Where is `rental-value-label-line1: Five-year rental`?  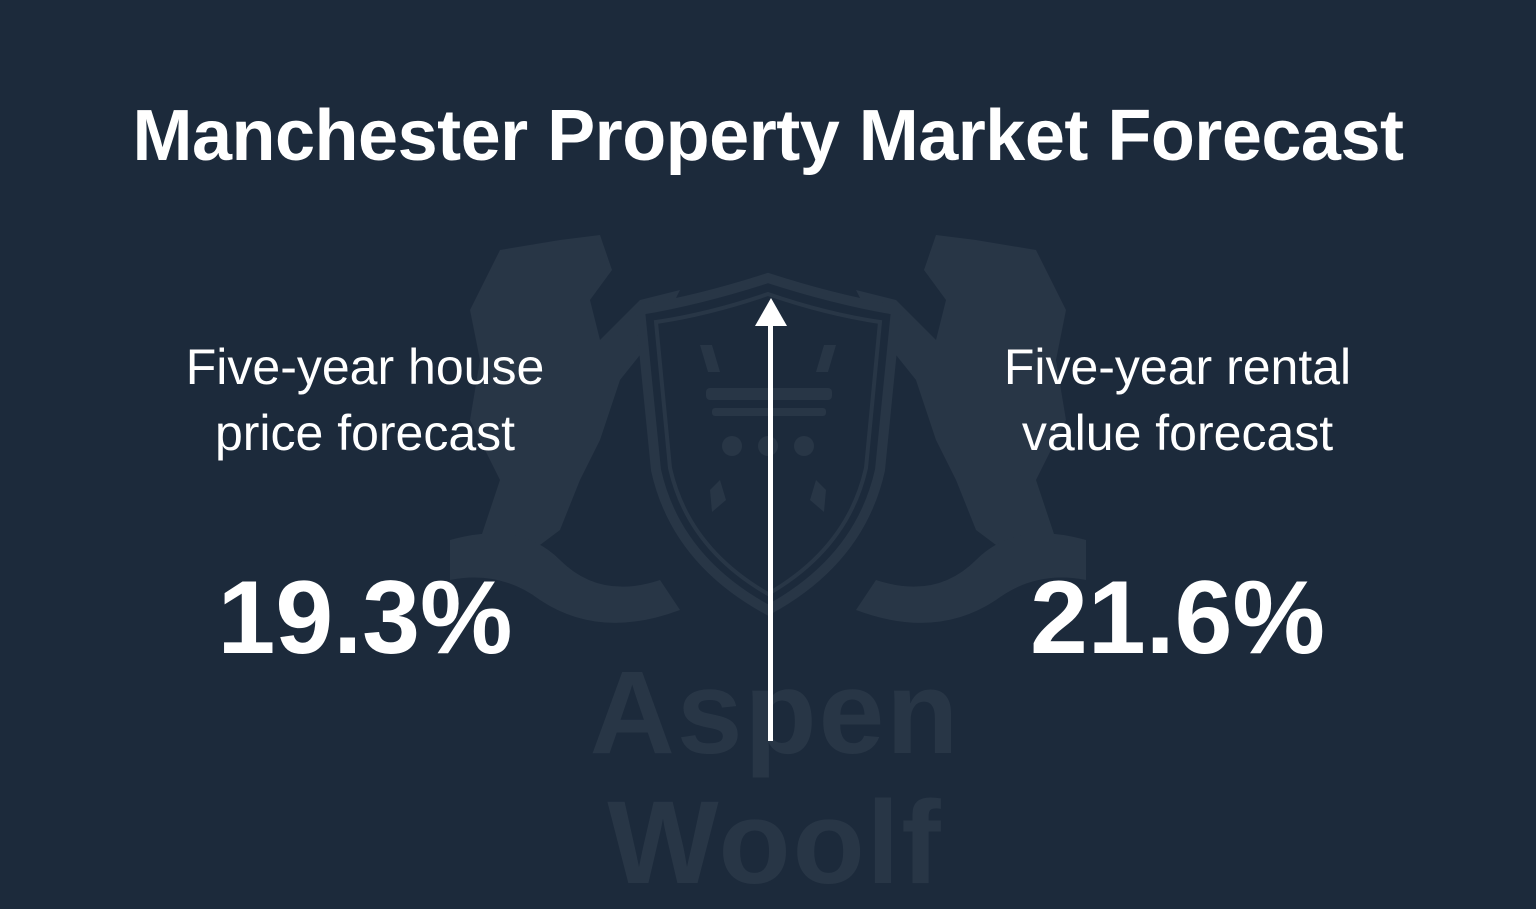
rental-value-label-line1: Five-year rental is located at coordinates (1177, 367).